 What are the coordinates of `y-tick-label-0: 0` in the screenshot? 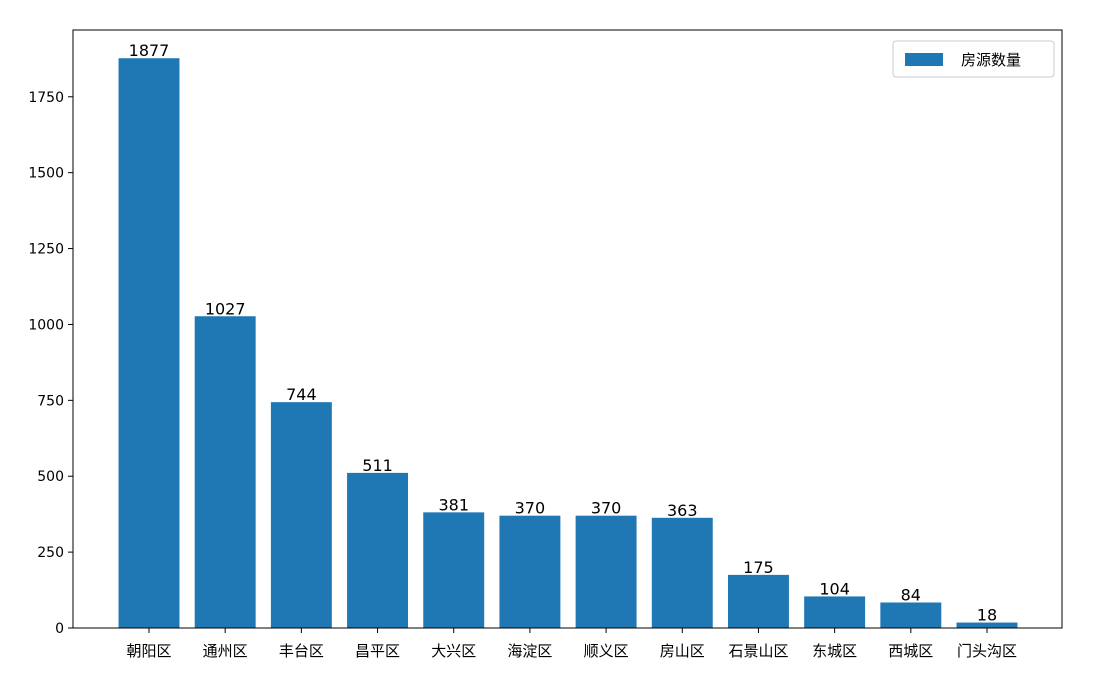 It's located at (59, 629).